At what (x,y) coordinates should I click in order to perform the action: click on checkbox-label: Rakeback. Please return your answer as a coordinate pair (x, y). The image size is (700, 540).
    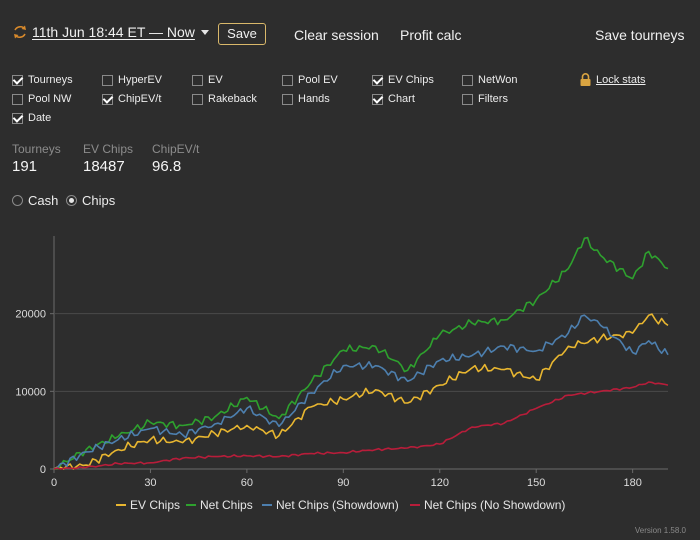
    Looking at the image, I should click on (232, 99).